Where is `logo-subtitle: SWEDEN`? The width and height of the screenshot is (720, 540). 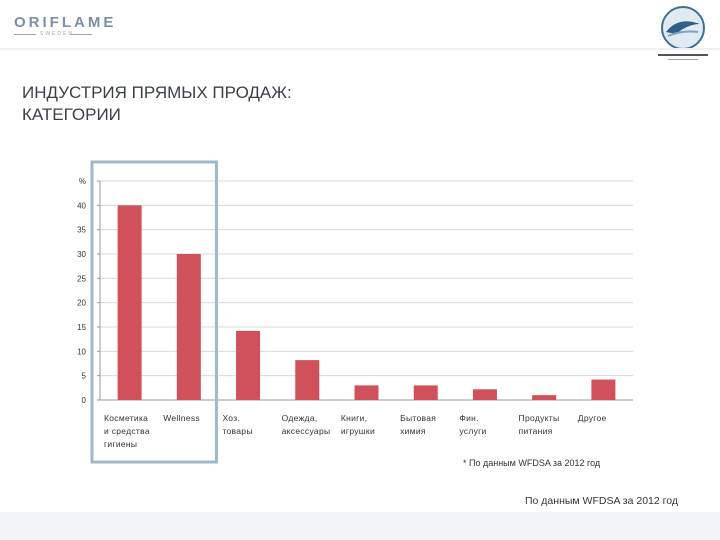 logo-subtitle: SWEDEN is located at coordinates (57, 34).